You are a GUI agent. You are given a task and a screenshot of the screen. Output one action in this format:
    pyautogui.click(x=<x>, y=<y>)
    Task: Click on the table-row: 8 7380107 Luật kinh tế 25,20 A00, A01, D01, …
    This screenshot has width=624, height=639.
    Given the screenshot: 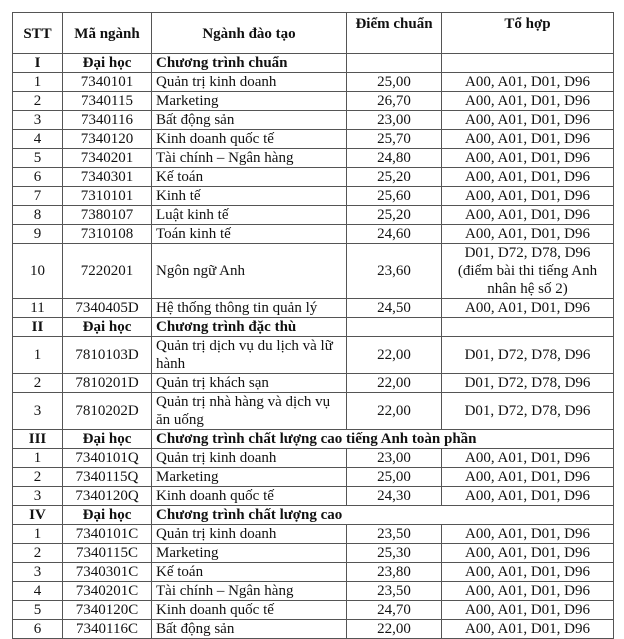 What is the action you would take?
    pyautogui.click(x=313, y=215)
    